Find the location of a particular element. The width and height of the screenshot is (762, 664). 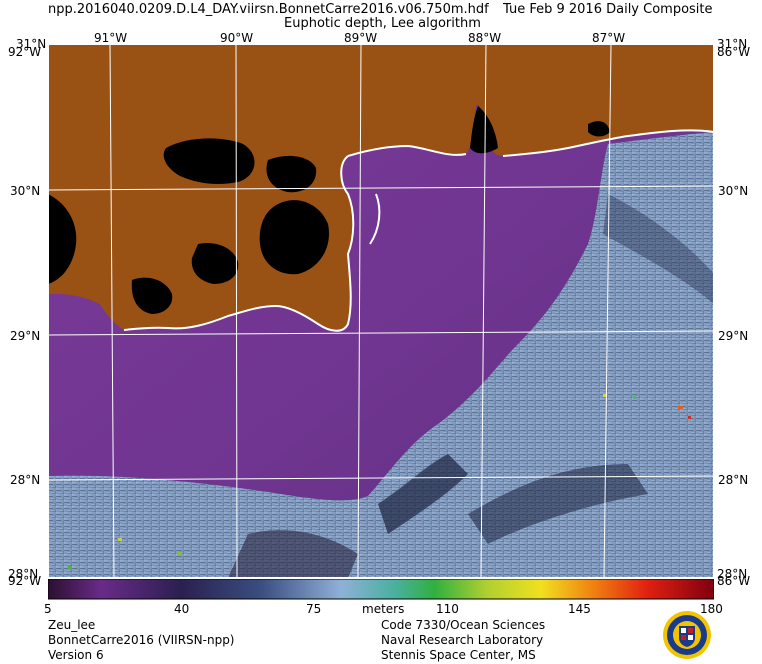

lon-label-89w: 89°W is located at coordinates (361, 38).